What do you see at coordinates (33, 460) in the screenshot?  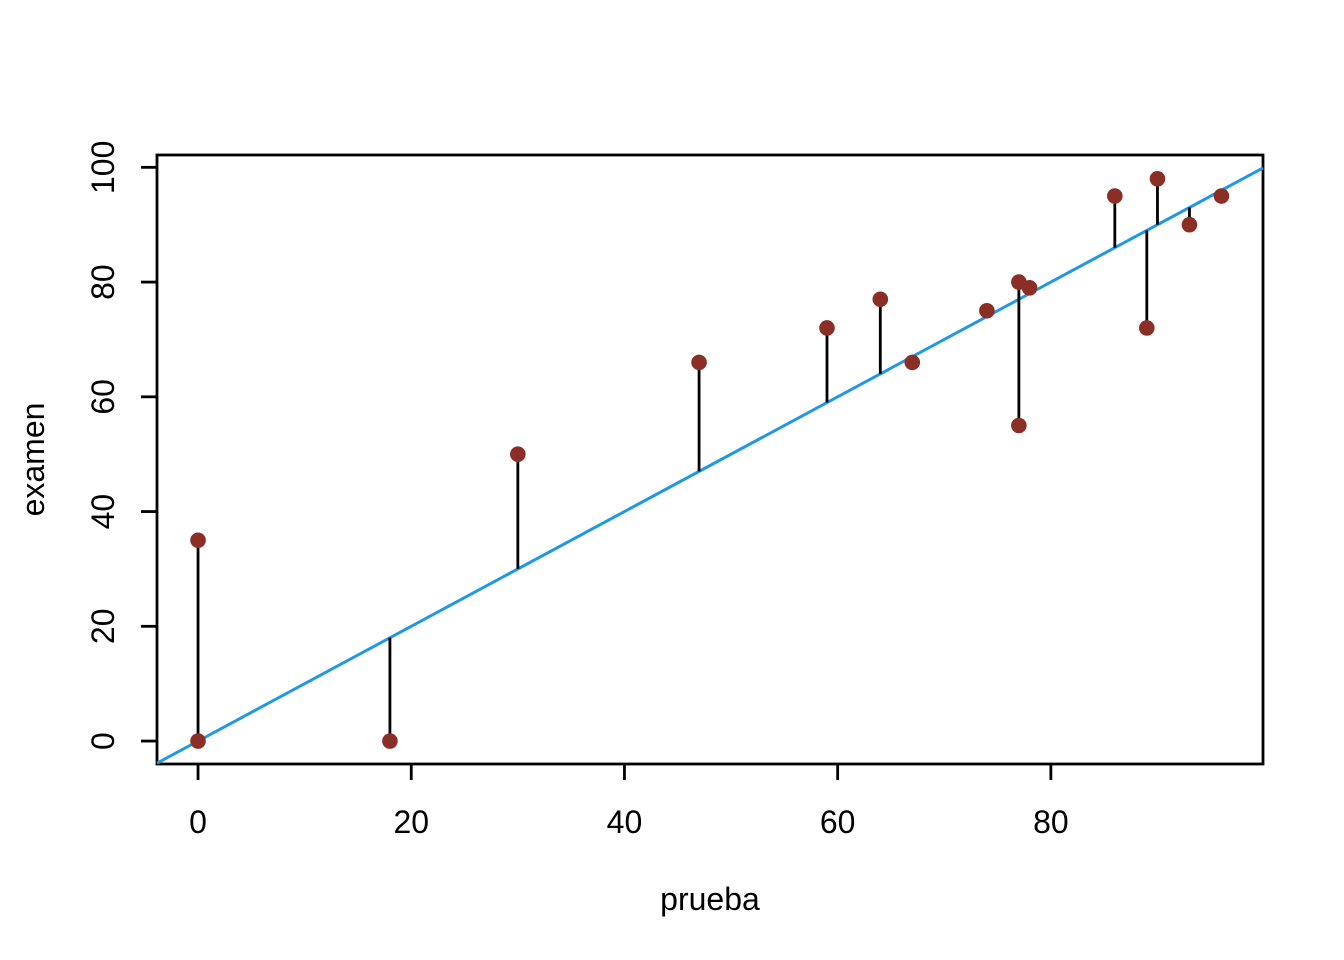 I see `y-axis-label: examen` at bounding box center [33, 460].